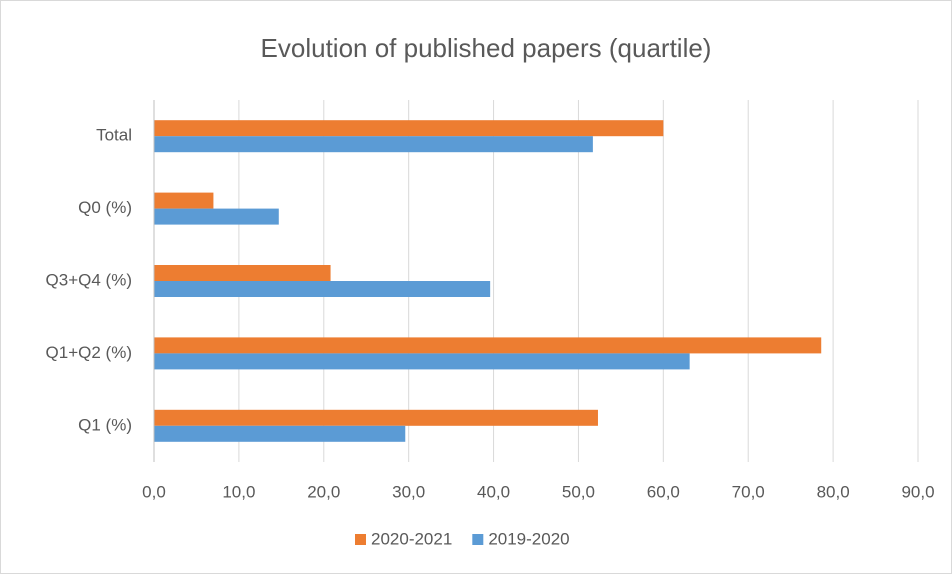 The width and height of the screenshot is (952, 574). Describe the element at coordinates (833, 491) in the screenshot. I see `x-tick-label: 80,0` at that location.